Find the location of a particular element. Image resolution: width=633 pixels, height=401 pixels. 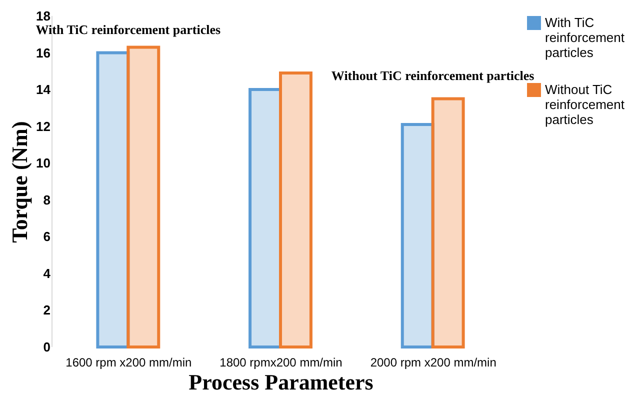

y-tick-label: 4 is located at coordinates (47, 273).